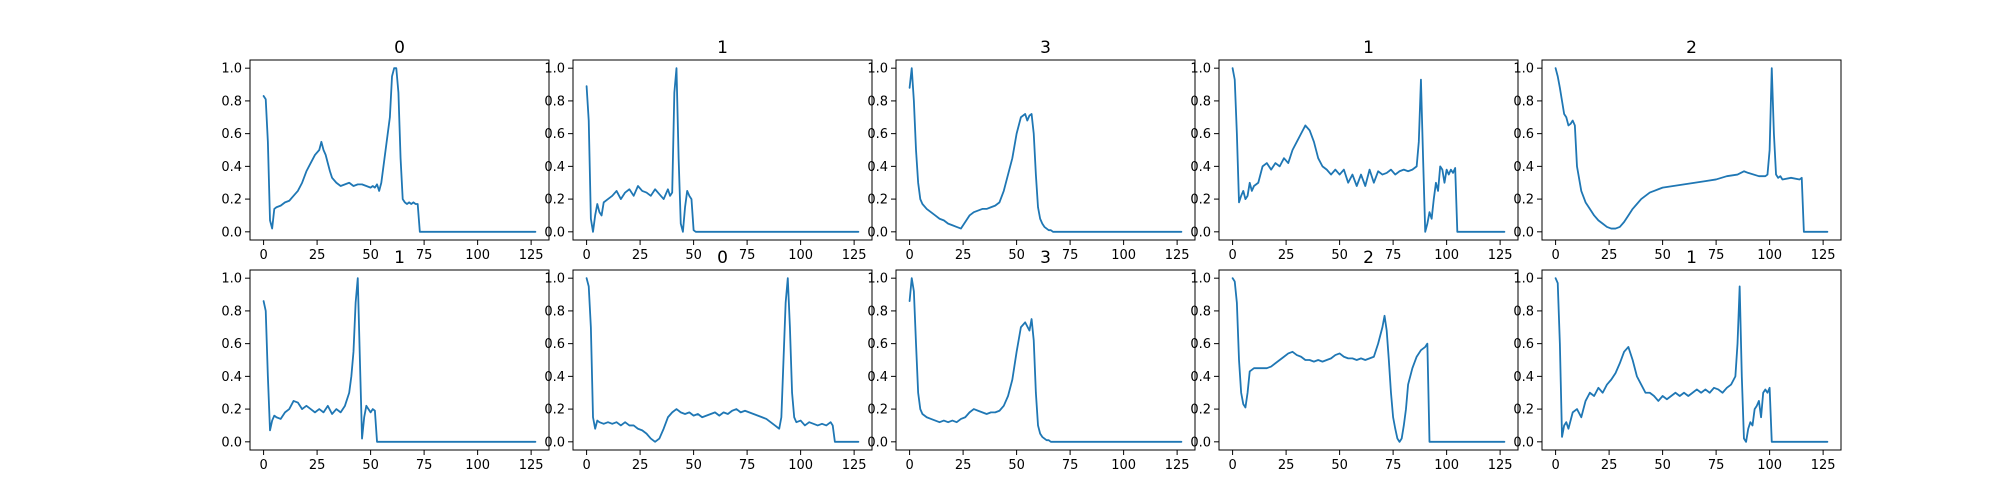 The height and width of the screenshot is (500, 2000). I want to click on subplot-2: 3 0 25 50 75 100 125 0.0 0.2 0.4 0.6 0.8 1.0, so click(1031, 150).